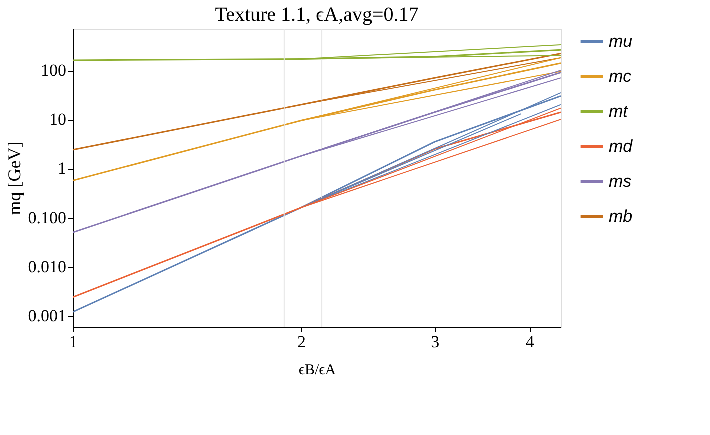 The height and width of the screenshot is (435, 710). What do you see at coordinates (619, 111) in the screenshot?
I see `legend-label: mt` at bounding box center [619, 111].